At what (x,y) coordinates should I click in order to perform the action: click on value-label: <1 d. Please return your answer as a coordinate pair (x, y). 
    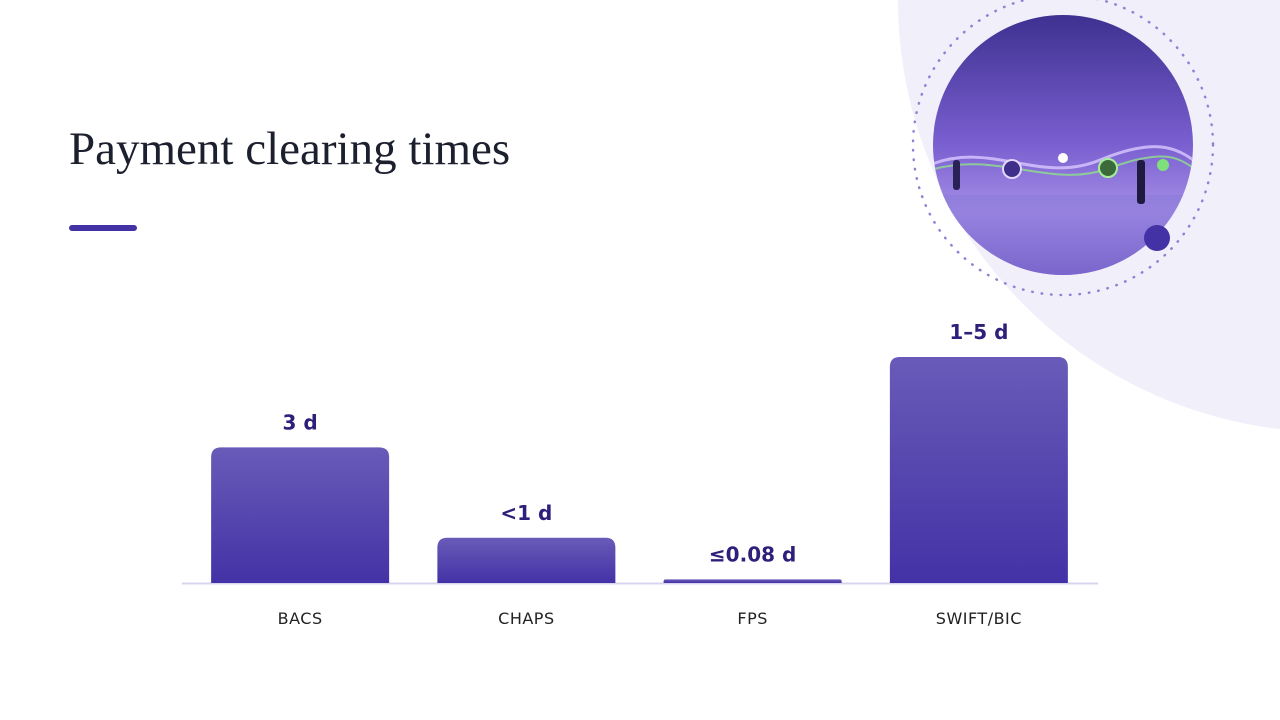
    Looking at the image, I should click on (526, 513).